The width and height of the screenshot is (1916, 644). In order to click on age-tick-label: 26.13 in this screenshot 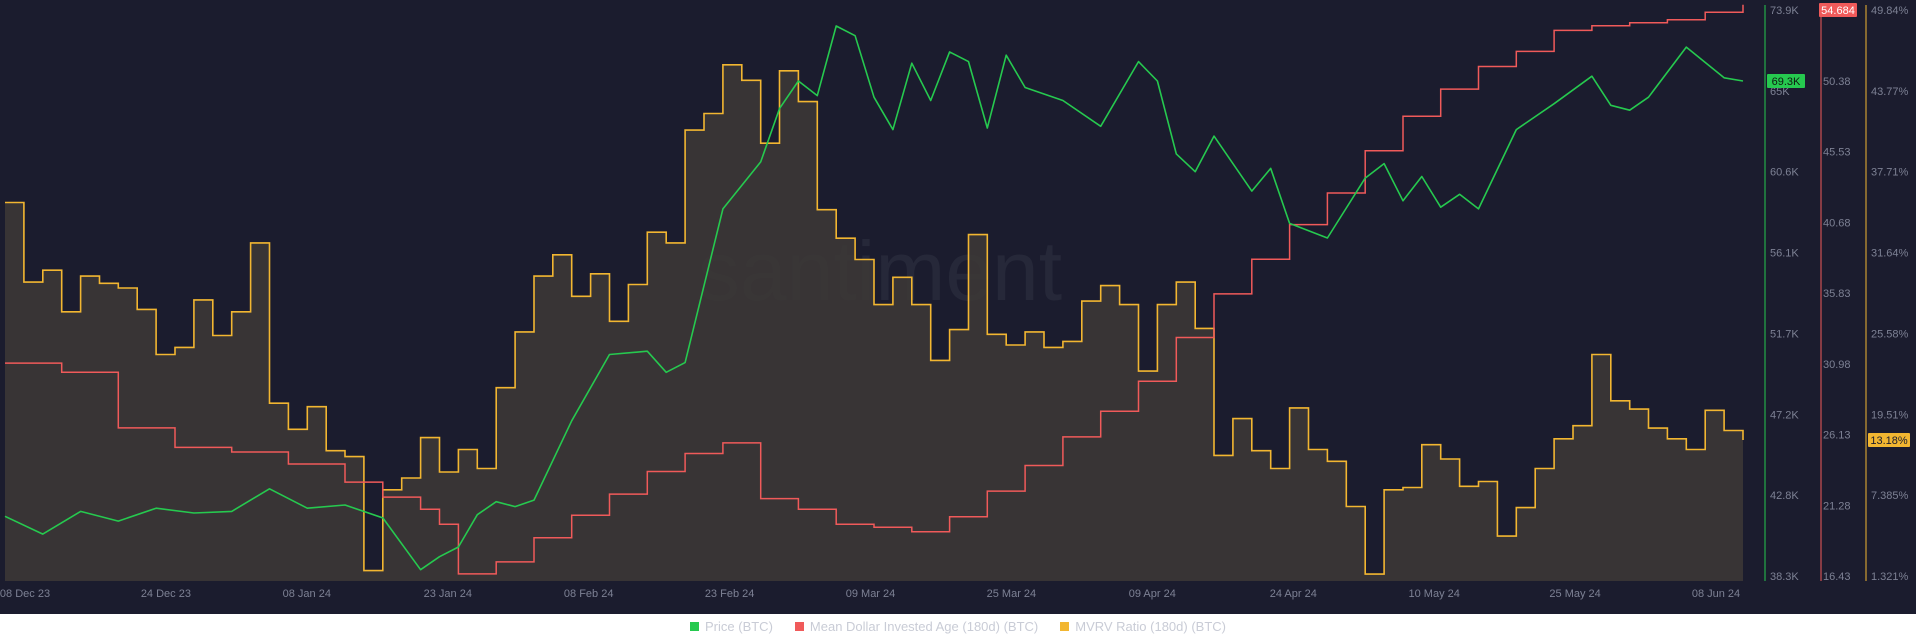, I will do `click(1837, 436)`.